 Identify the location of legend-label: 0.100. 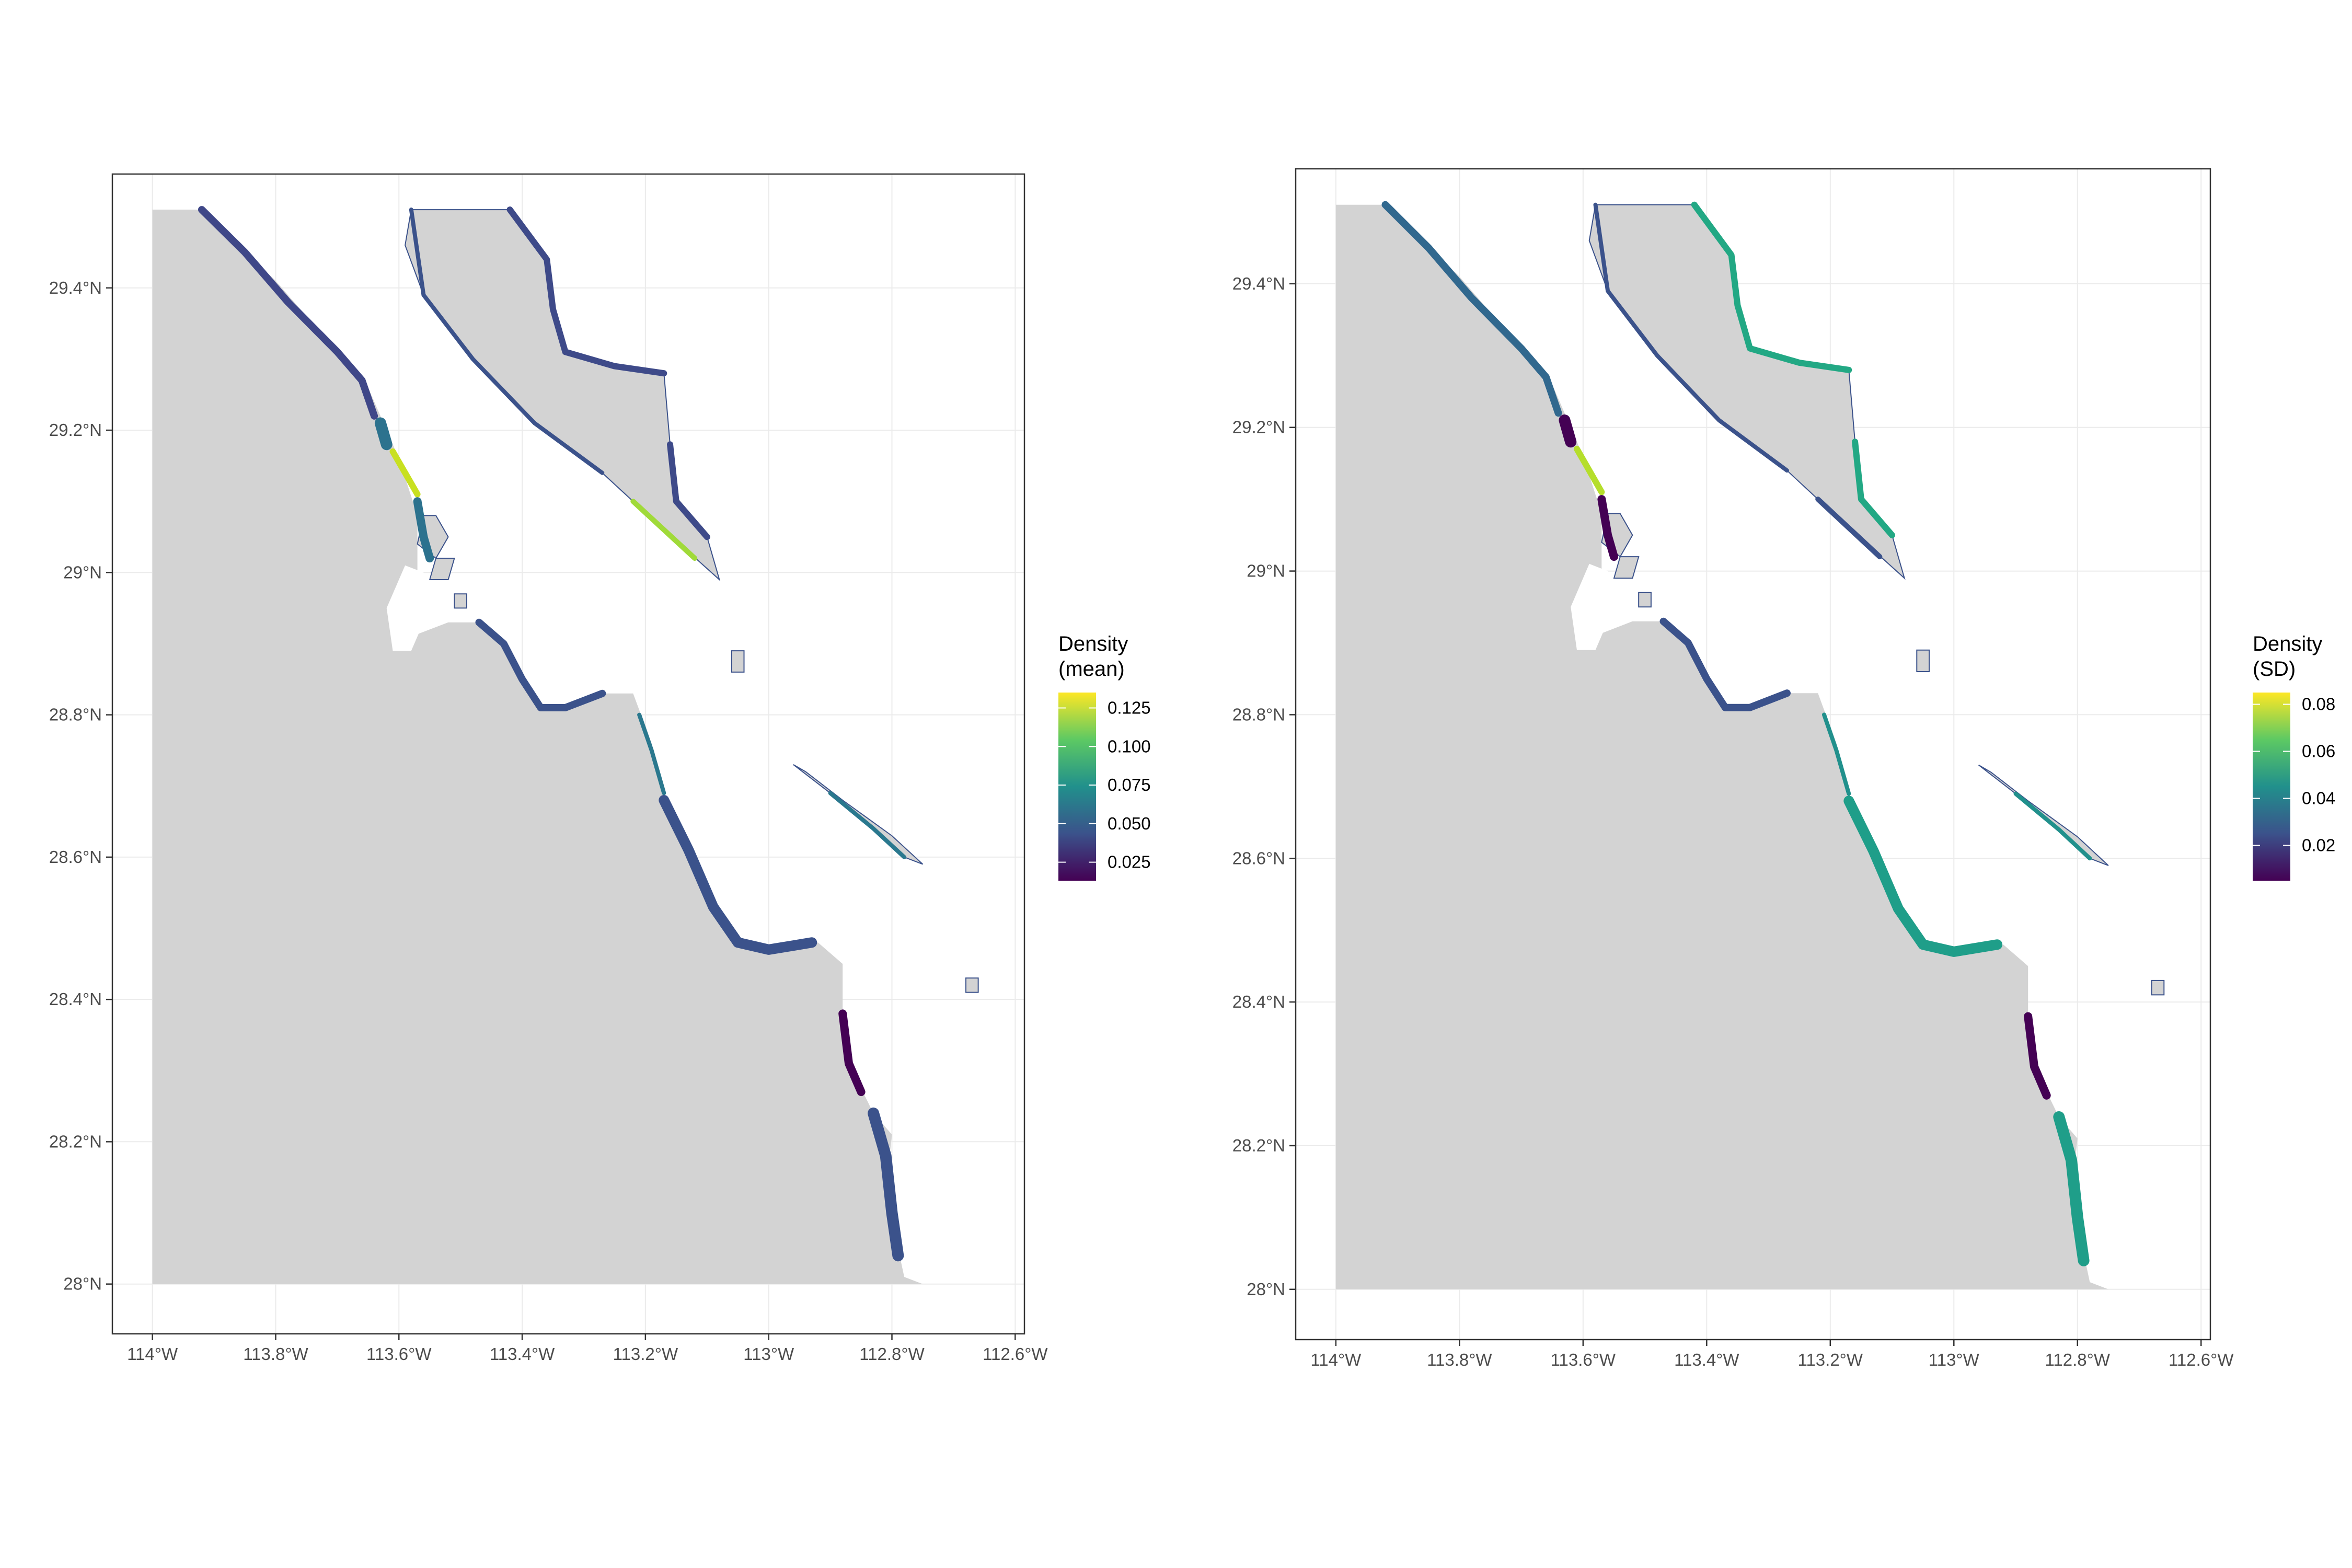
(1129, 746).